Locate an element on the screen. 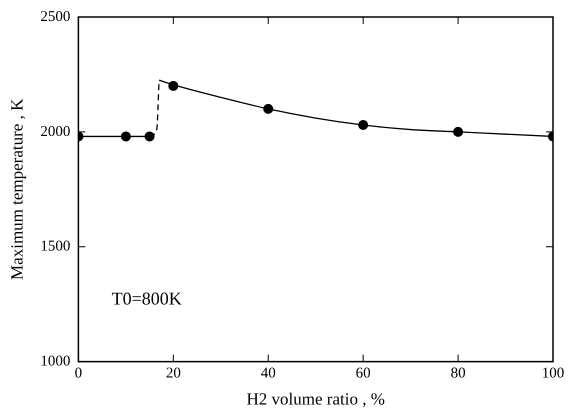 Image resolution: width=571 pixels, height=418 pixels. y-axis-title: Maximum temperature , K is located at coordinates (17, 189).